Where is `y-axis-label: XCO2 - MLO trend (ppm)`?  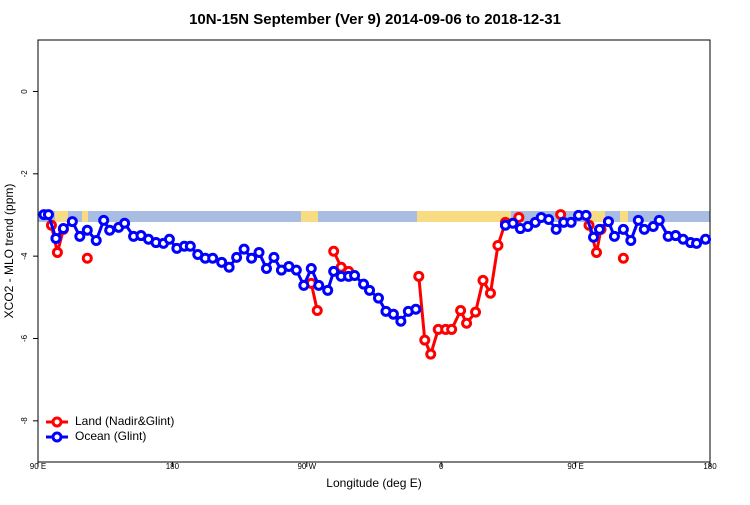
y-axis-label: XCO2 - MLO trend (ppm) is located at coordinates (9, 251).